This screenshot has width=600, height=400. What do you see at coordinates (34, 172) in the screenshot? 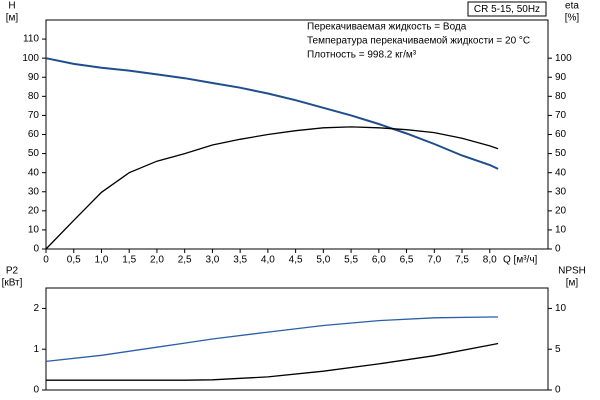
I see `y-tick-label: 40` at bounding box center [34, 172].